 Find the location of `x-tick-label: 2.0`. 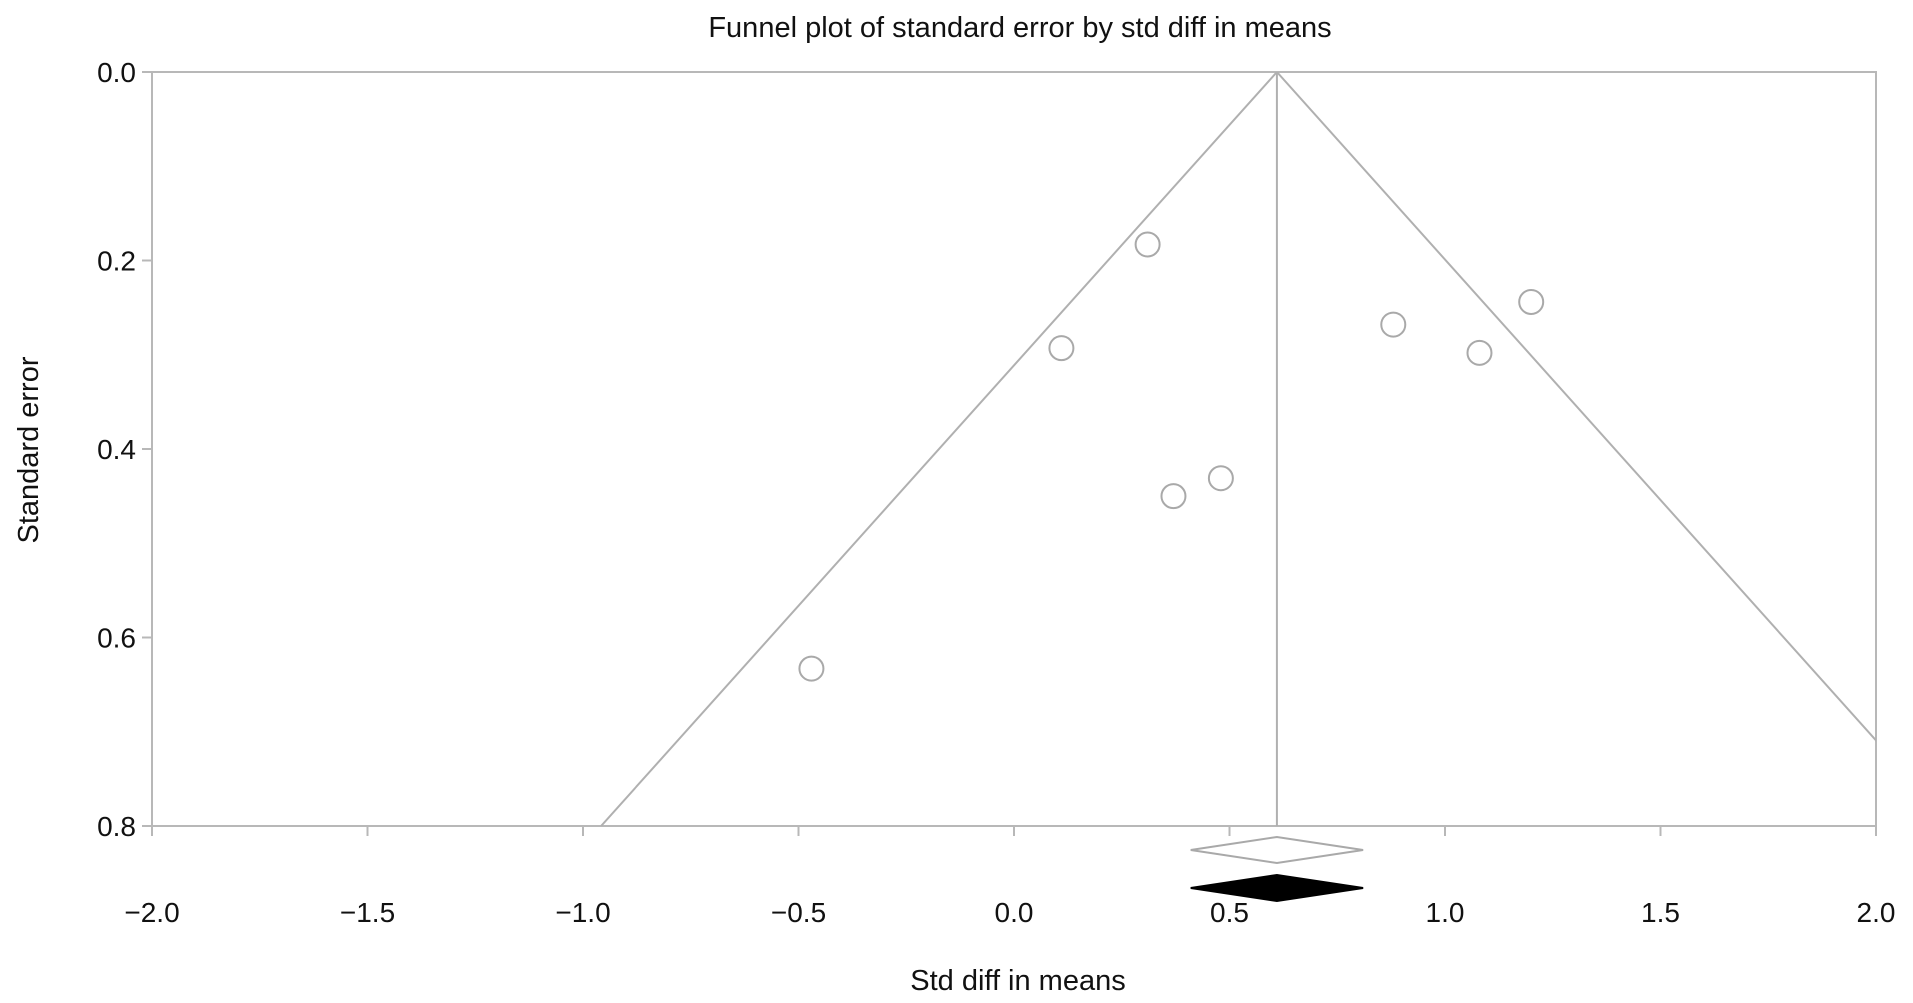

x-tick-label: 2.0 is located at coordinates (1876, 912).